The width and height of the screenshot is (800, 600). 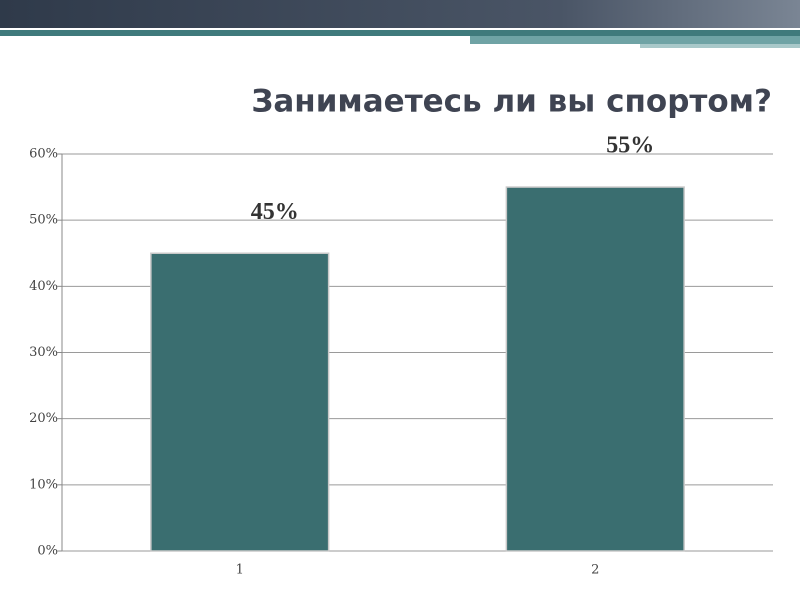 What do you see at coordinates (43, 220) in the screenshot?
I see `y-tick-label: 50%` at bounding box center [43, 220].